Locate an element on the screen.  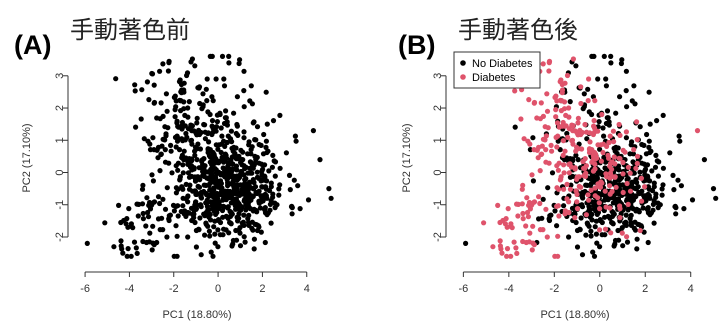
y-tick-label-b: -2 is located at coordinates (438, 237).